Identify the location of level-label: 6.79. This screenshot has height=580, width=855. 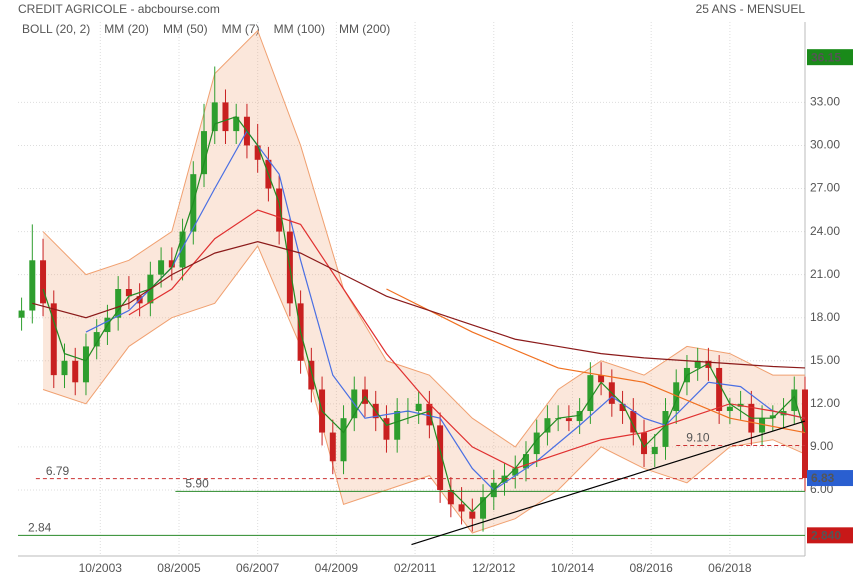
(58, 471).